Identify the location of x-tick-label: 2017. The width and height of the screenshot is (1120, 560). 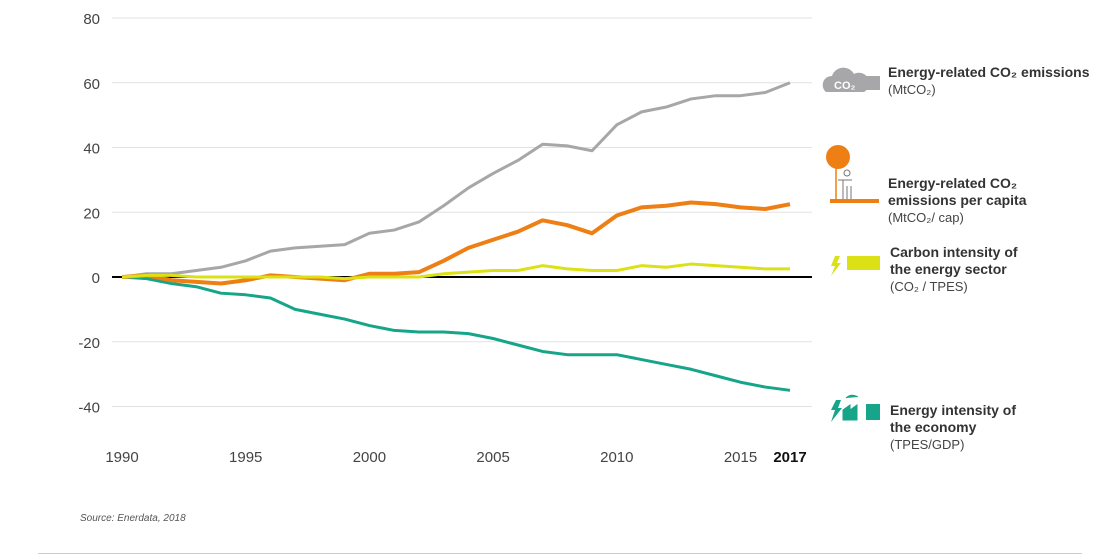
(789, 457).